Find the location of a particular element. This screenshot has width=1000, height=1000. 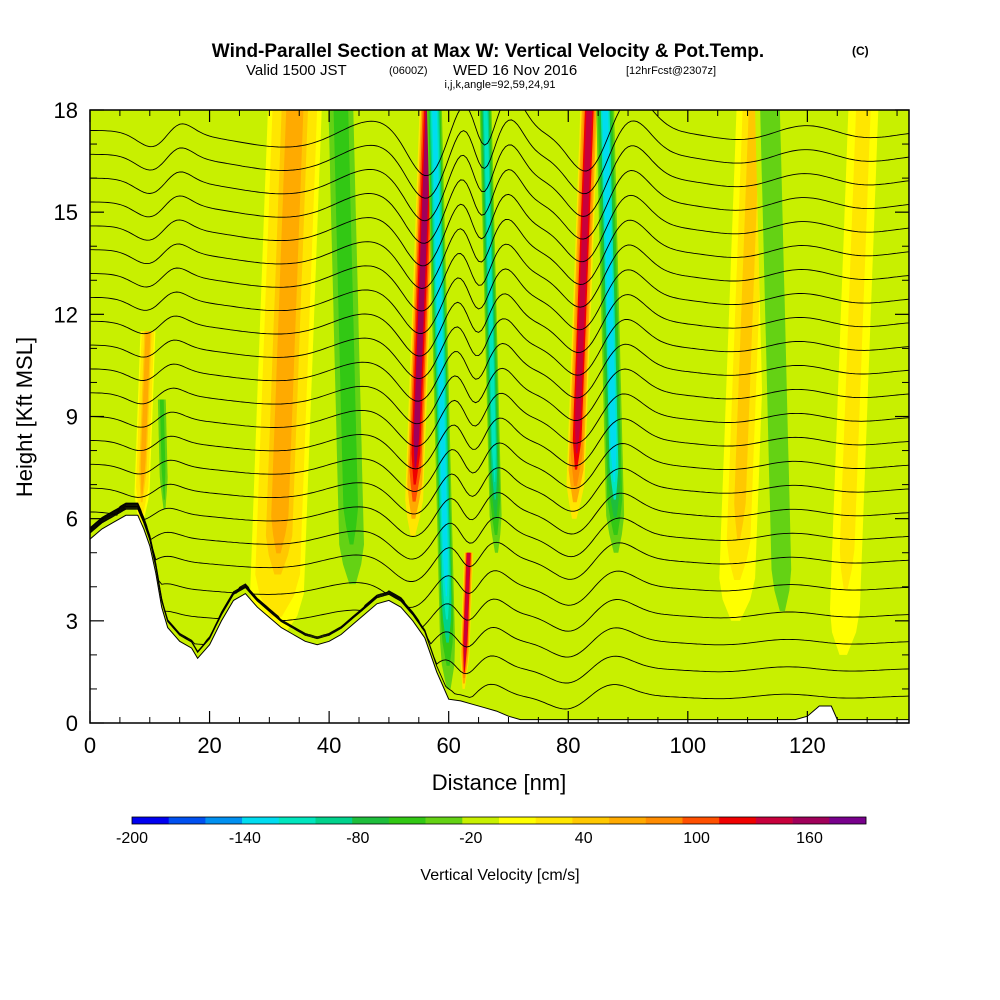

x-tick-label: 100 is located at coordinates (687, 745).